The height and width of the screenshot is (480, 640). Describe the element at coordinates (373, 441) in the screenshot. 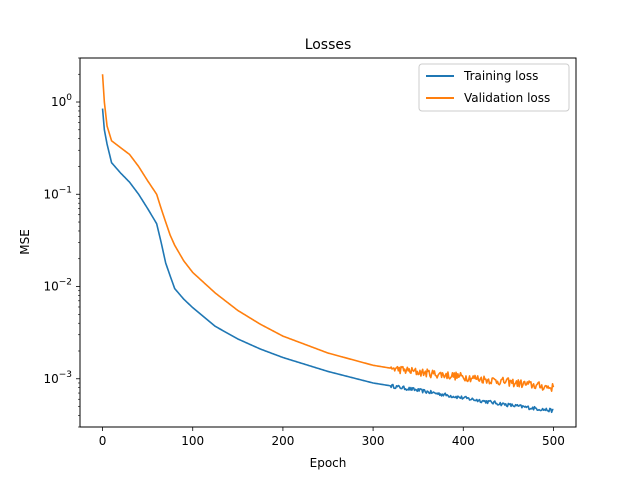

I see `x-tick-label: 300` at that location.